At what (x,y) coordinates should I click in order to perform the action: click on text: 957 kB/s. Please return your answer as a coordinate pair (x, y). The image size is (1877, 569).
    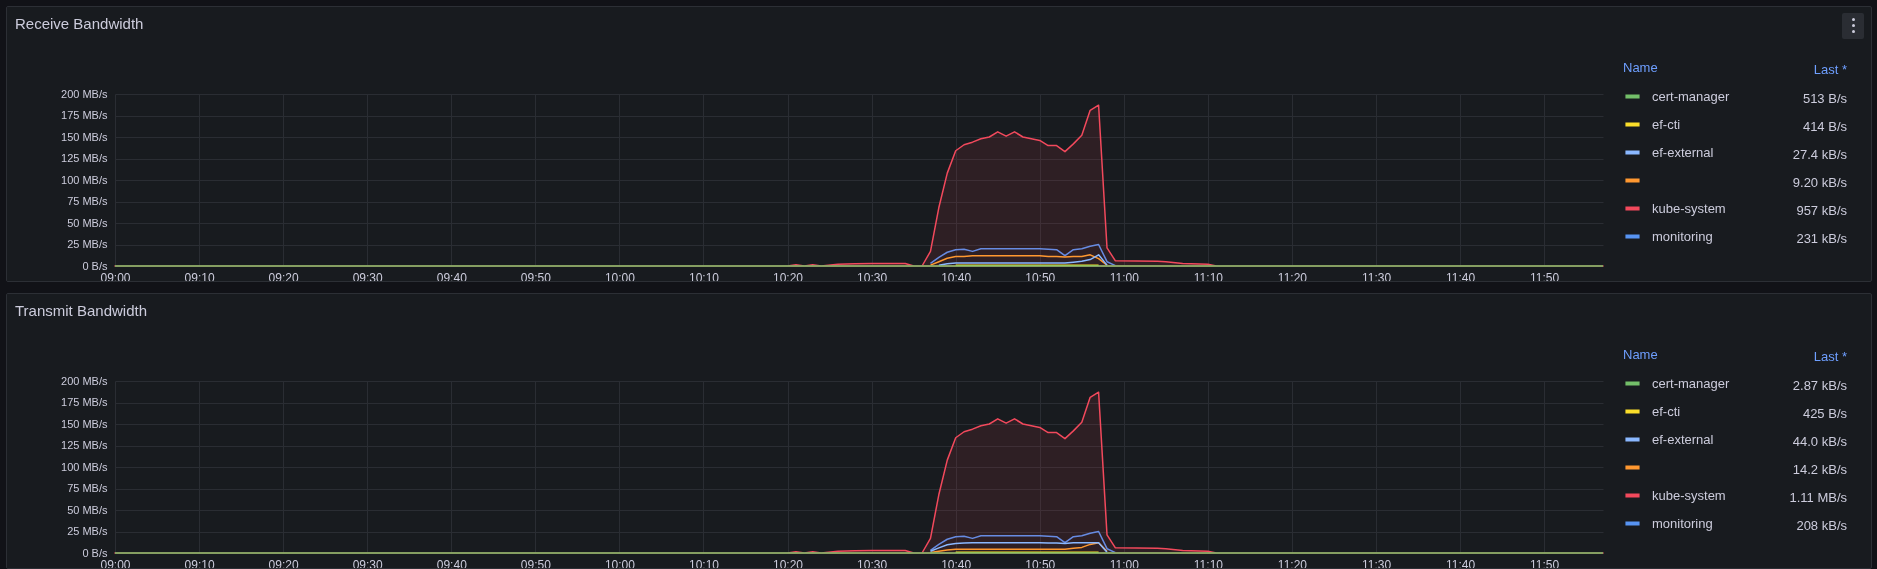
    Looking at the image, I should click on (1821, 209).